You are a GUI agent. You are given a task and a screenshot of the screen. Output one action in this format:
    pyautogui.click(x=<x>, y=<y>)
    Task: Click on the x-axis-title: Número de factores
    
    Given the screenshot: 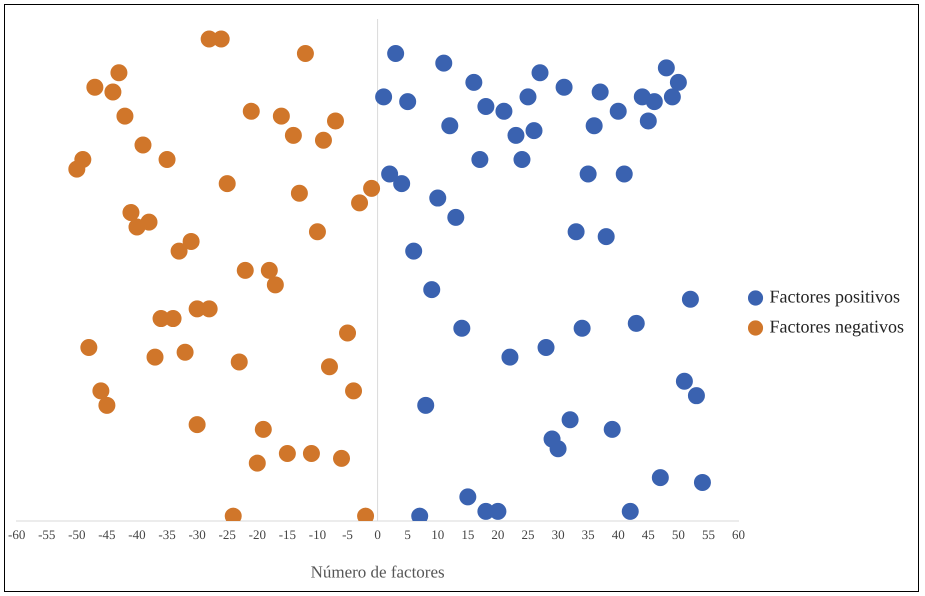 What is the action you would take?
    pyautogui.click(x=377, y=572)
    